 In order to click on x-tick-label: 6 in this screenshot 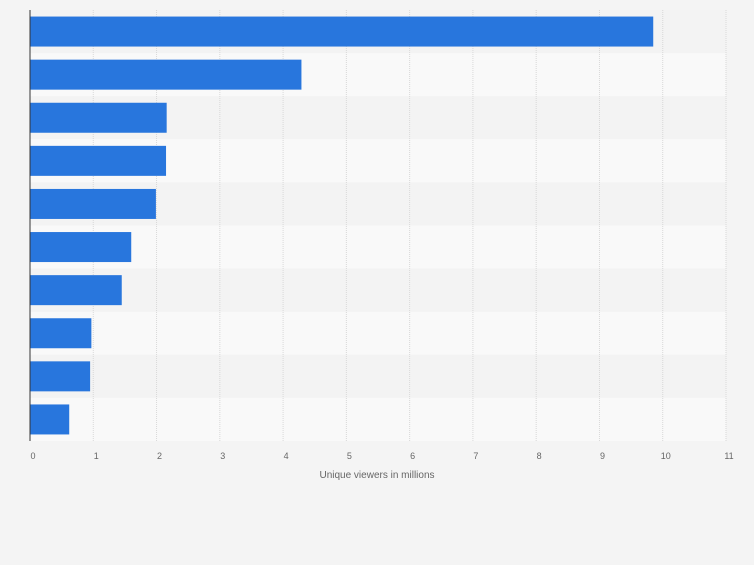, I will do `click(412, 456)`.